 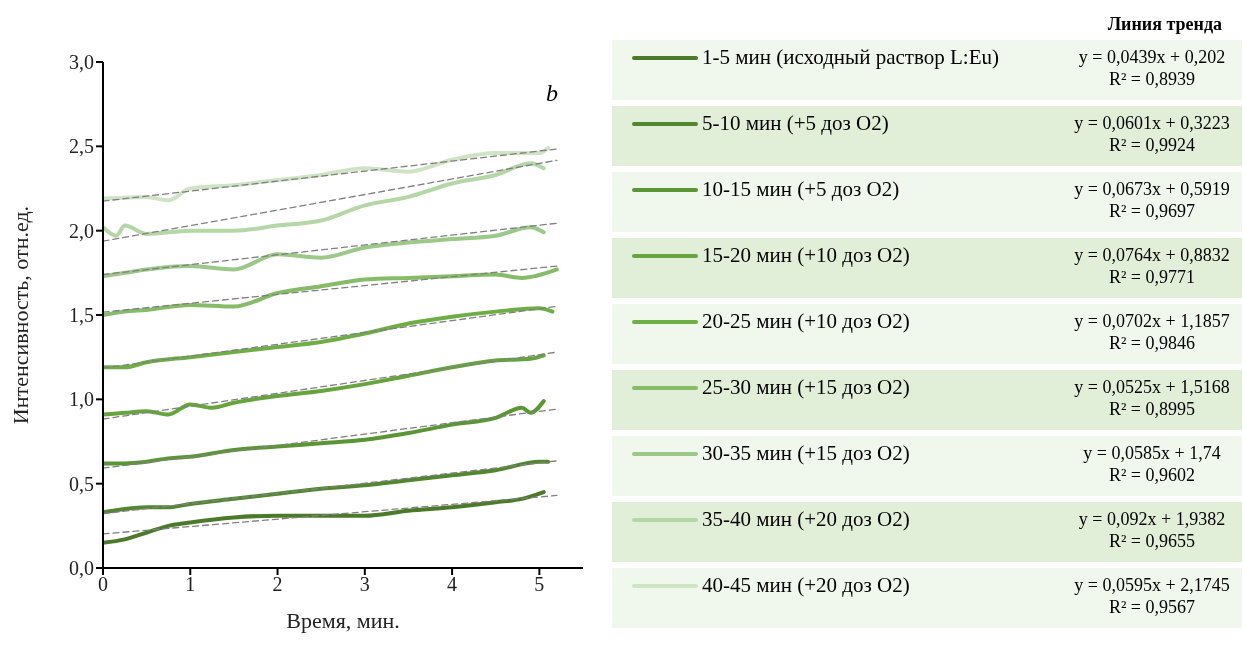 What do you see at coordinates (1152, 321) in the screenshot?
I see `text: y = 0,0702x + 1,1857` at bounding box center [1152, 321].